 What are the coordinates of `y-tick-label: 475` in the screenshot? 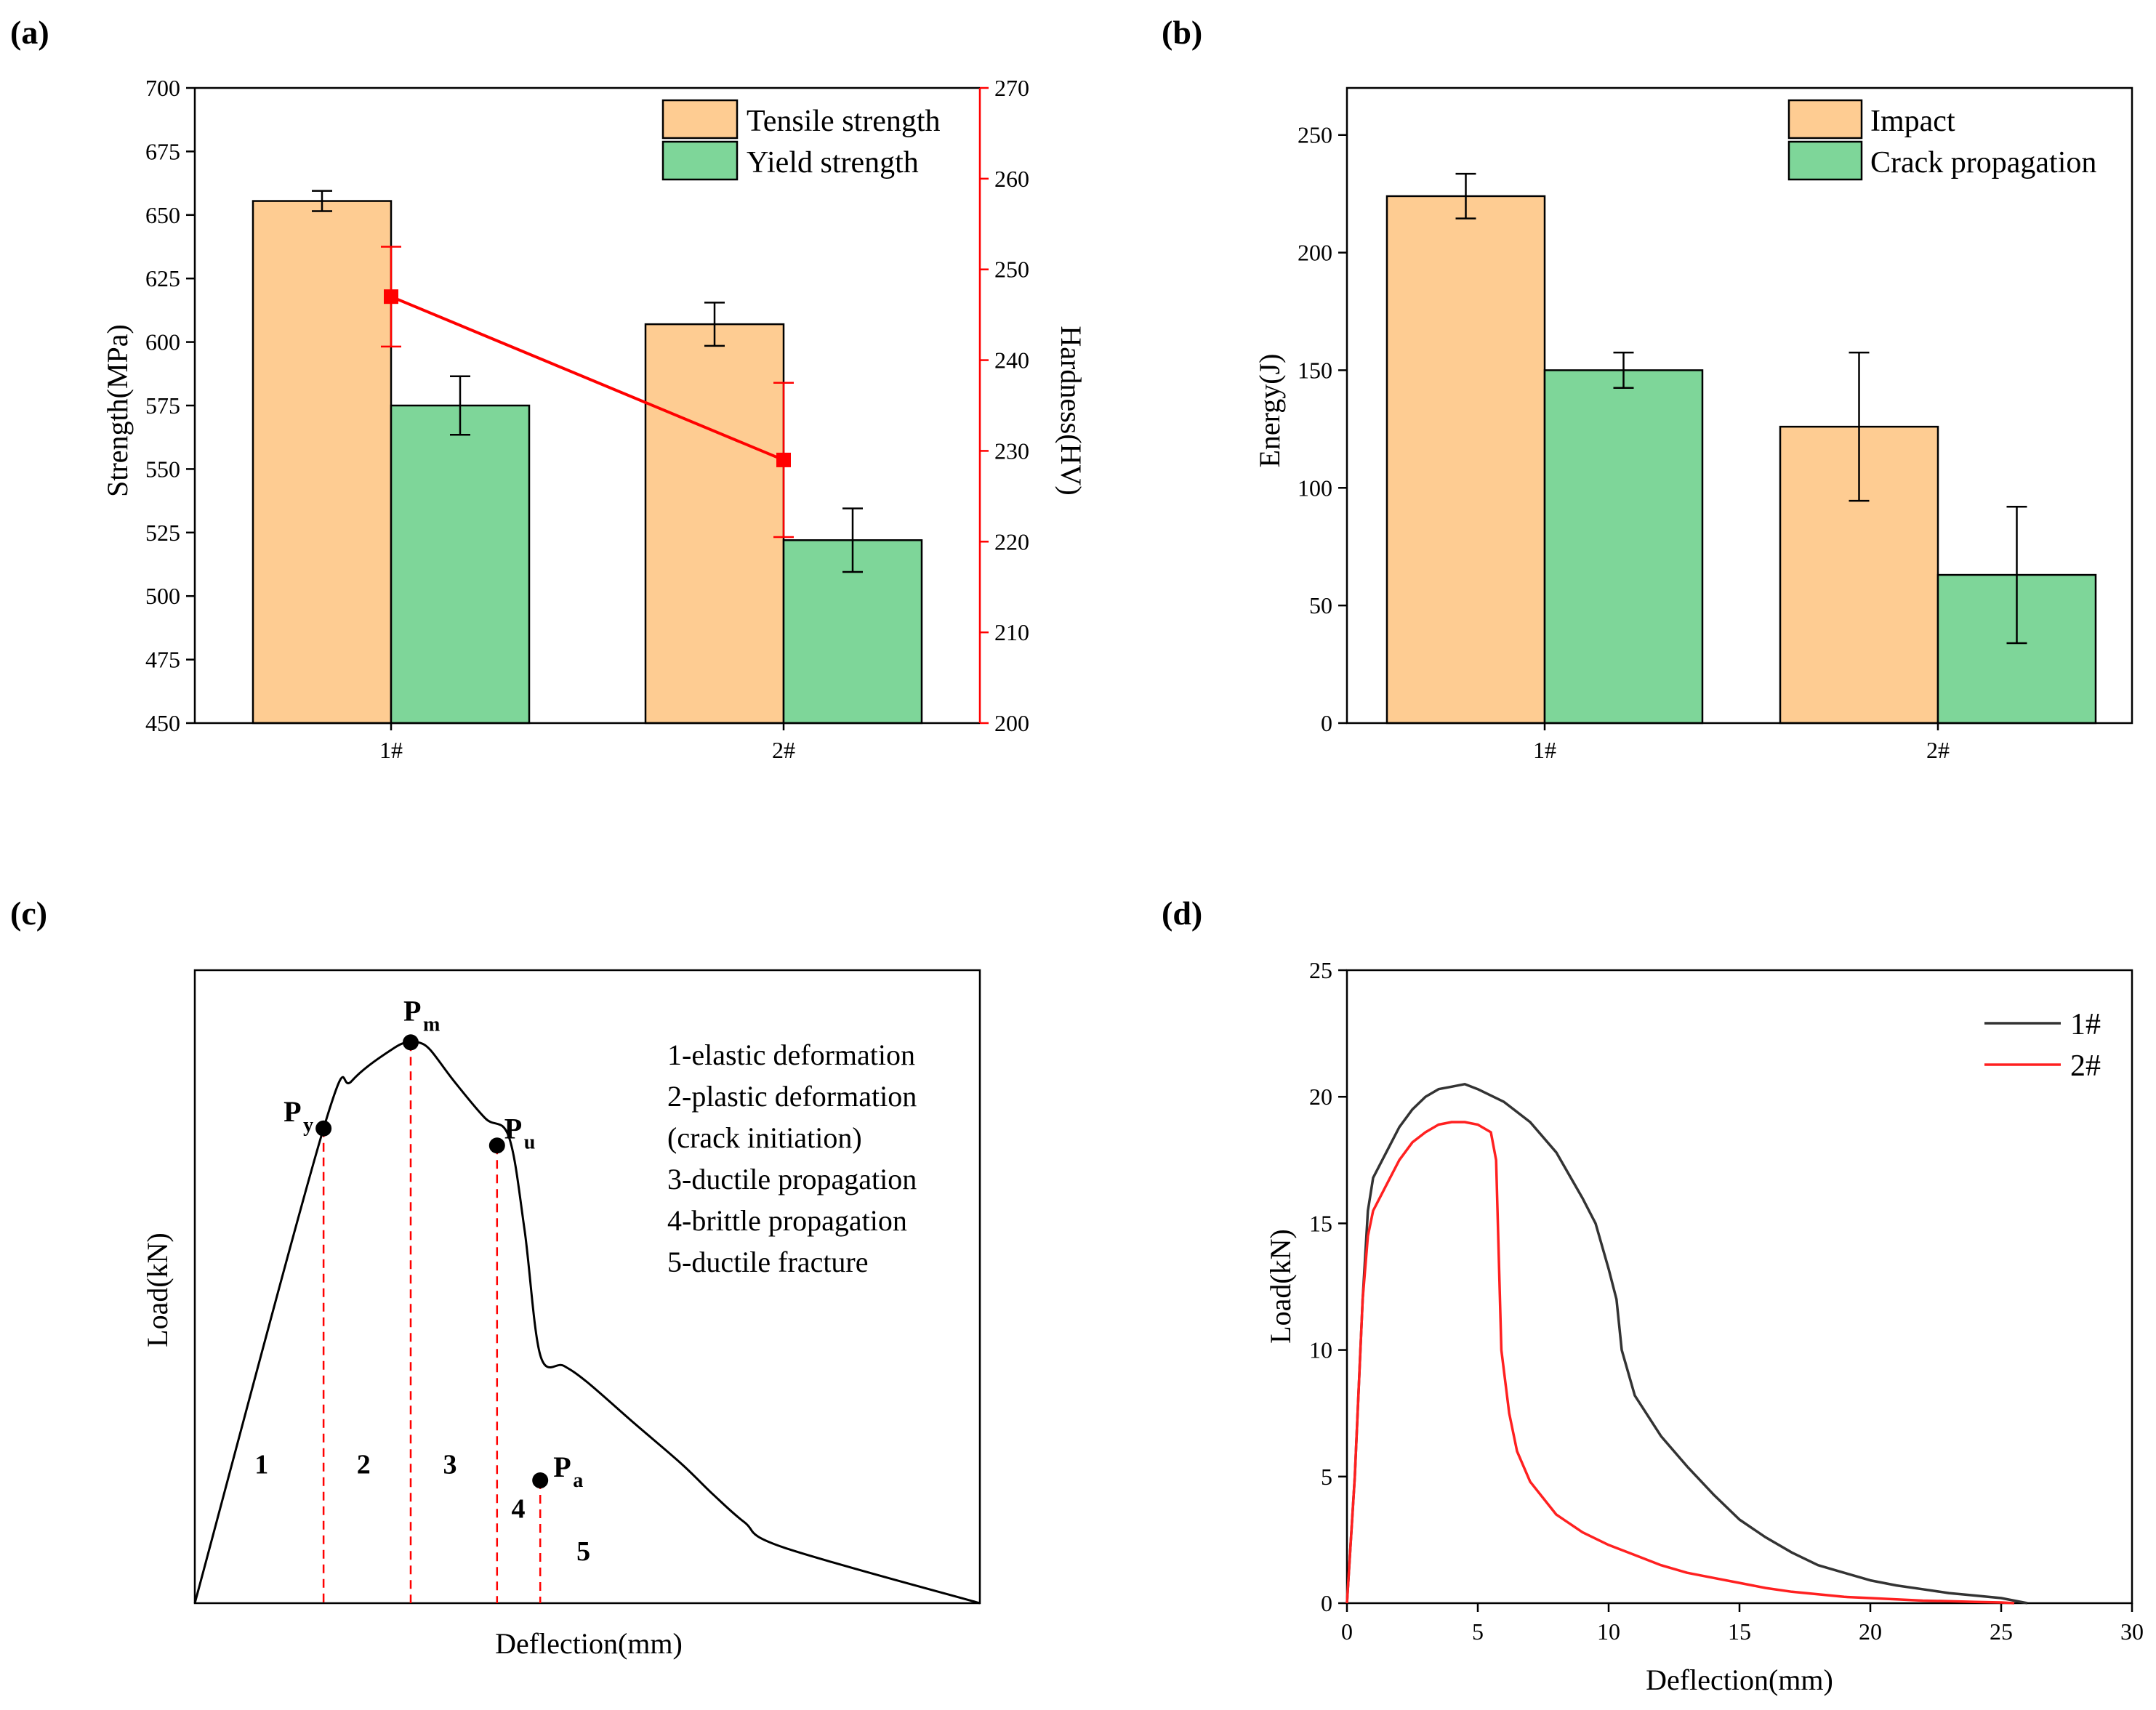 It's located at (162, 660).